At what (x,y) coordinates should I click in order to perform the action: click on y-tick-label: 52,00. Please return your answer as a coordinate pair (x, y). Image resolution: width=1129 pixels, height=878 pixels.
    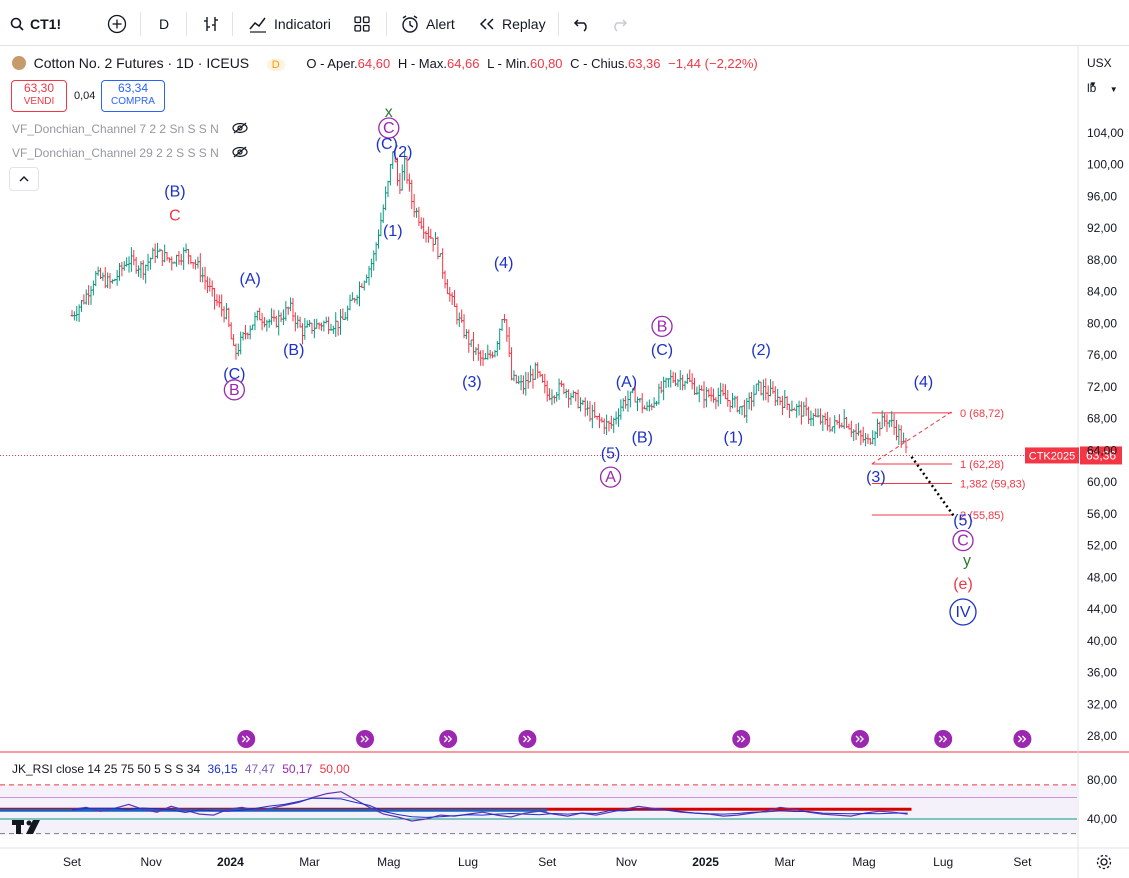
    Looking at the image, I should click on (1102, 546).